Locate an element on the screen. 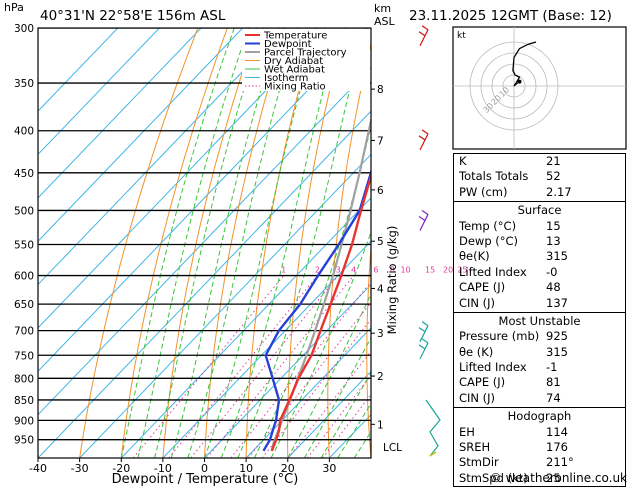 Image resolution: width=629 pixels, height=487 pixels. stat-label: Temp (°C) is located at coordinates (488, 225).